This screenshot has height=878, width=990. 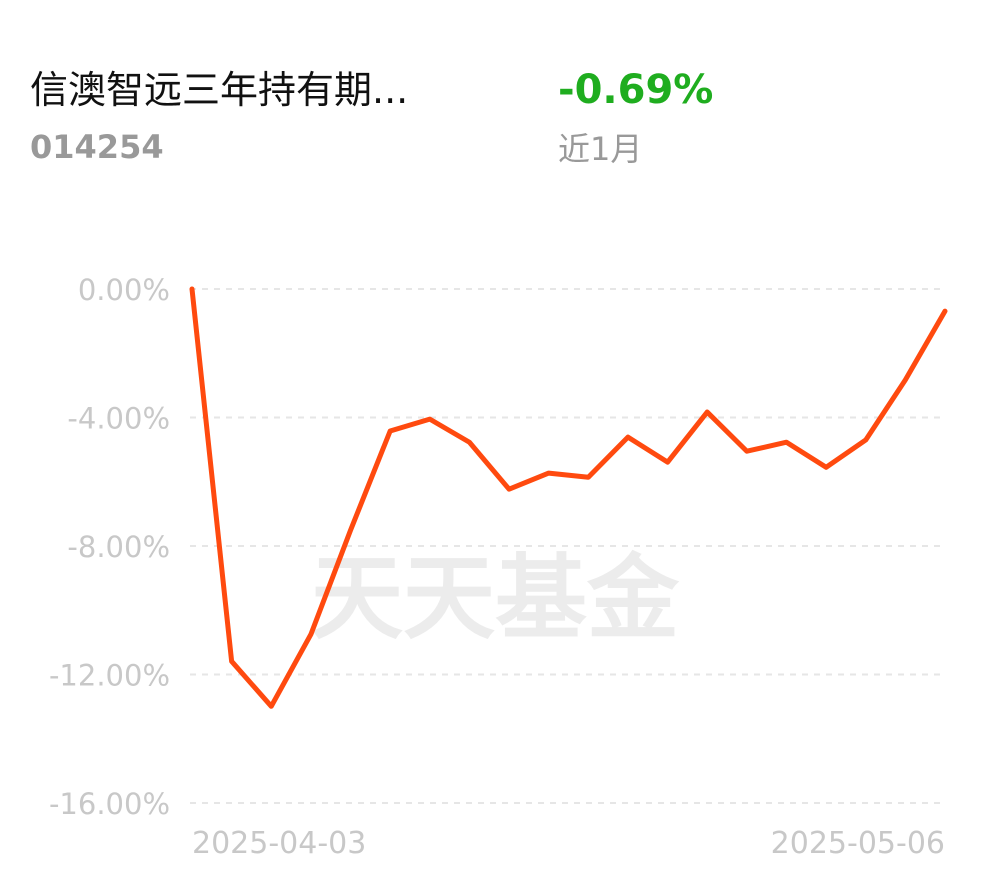 I want to click on y-tick-label: 0.00%, so click(x=124, y=290).